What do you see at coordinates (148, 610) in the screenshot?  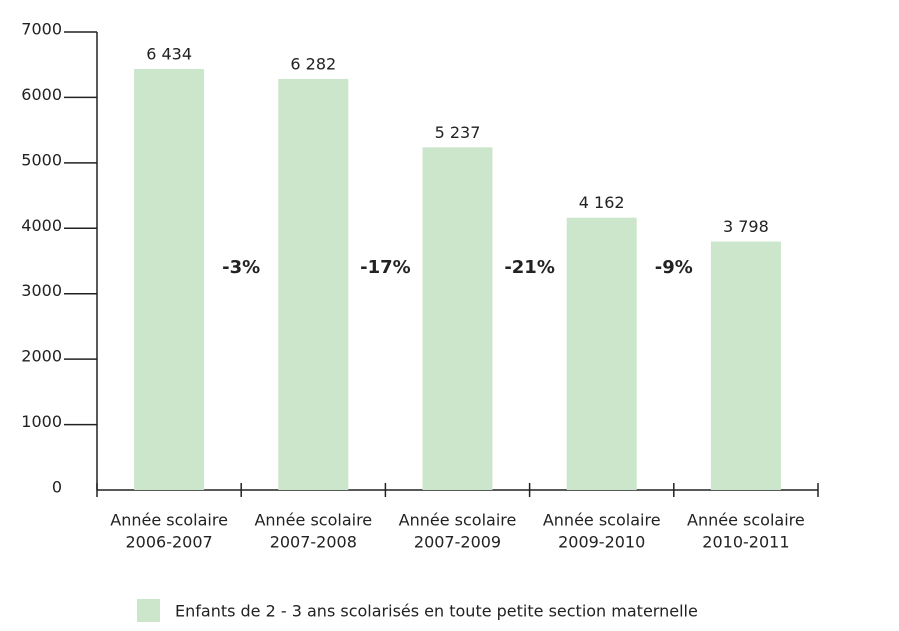 I see `legend-swatch` at bounding box center [148, 610].